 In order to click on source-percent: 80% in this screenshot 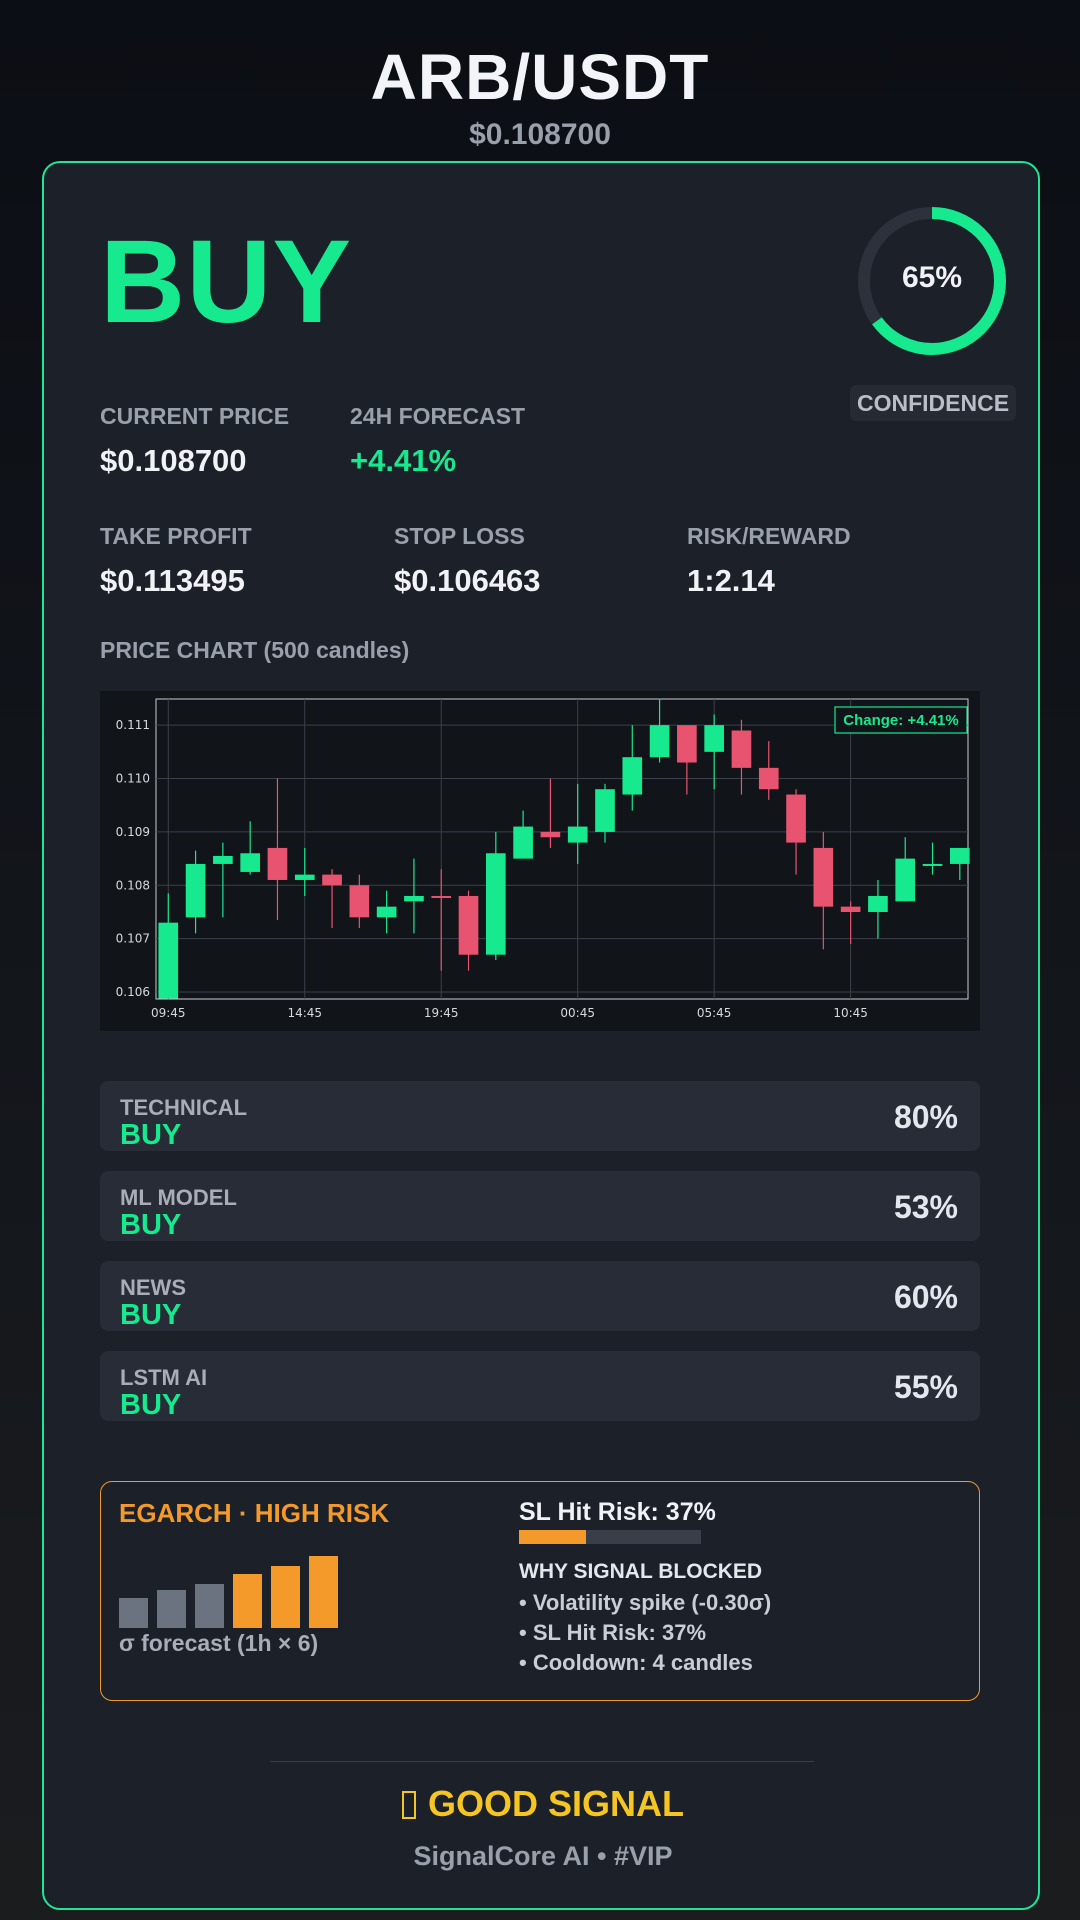, I will do `click(925, 1117)`.